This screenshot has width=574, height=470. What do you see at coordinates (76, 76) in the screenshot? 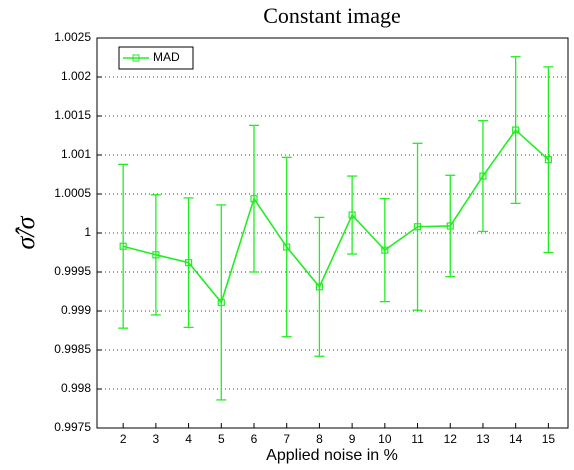
I see `y-tick-label: 1.002` at bounding box center [76, 76].